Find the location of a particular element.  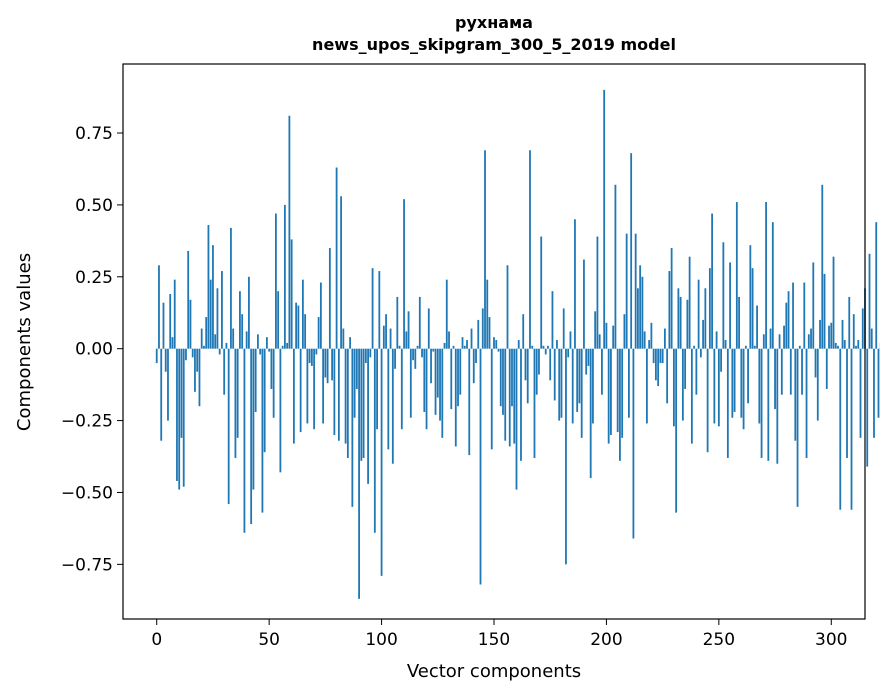

y-tick-label: 0.25 is located at coordinates (94, 278).